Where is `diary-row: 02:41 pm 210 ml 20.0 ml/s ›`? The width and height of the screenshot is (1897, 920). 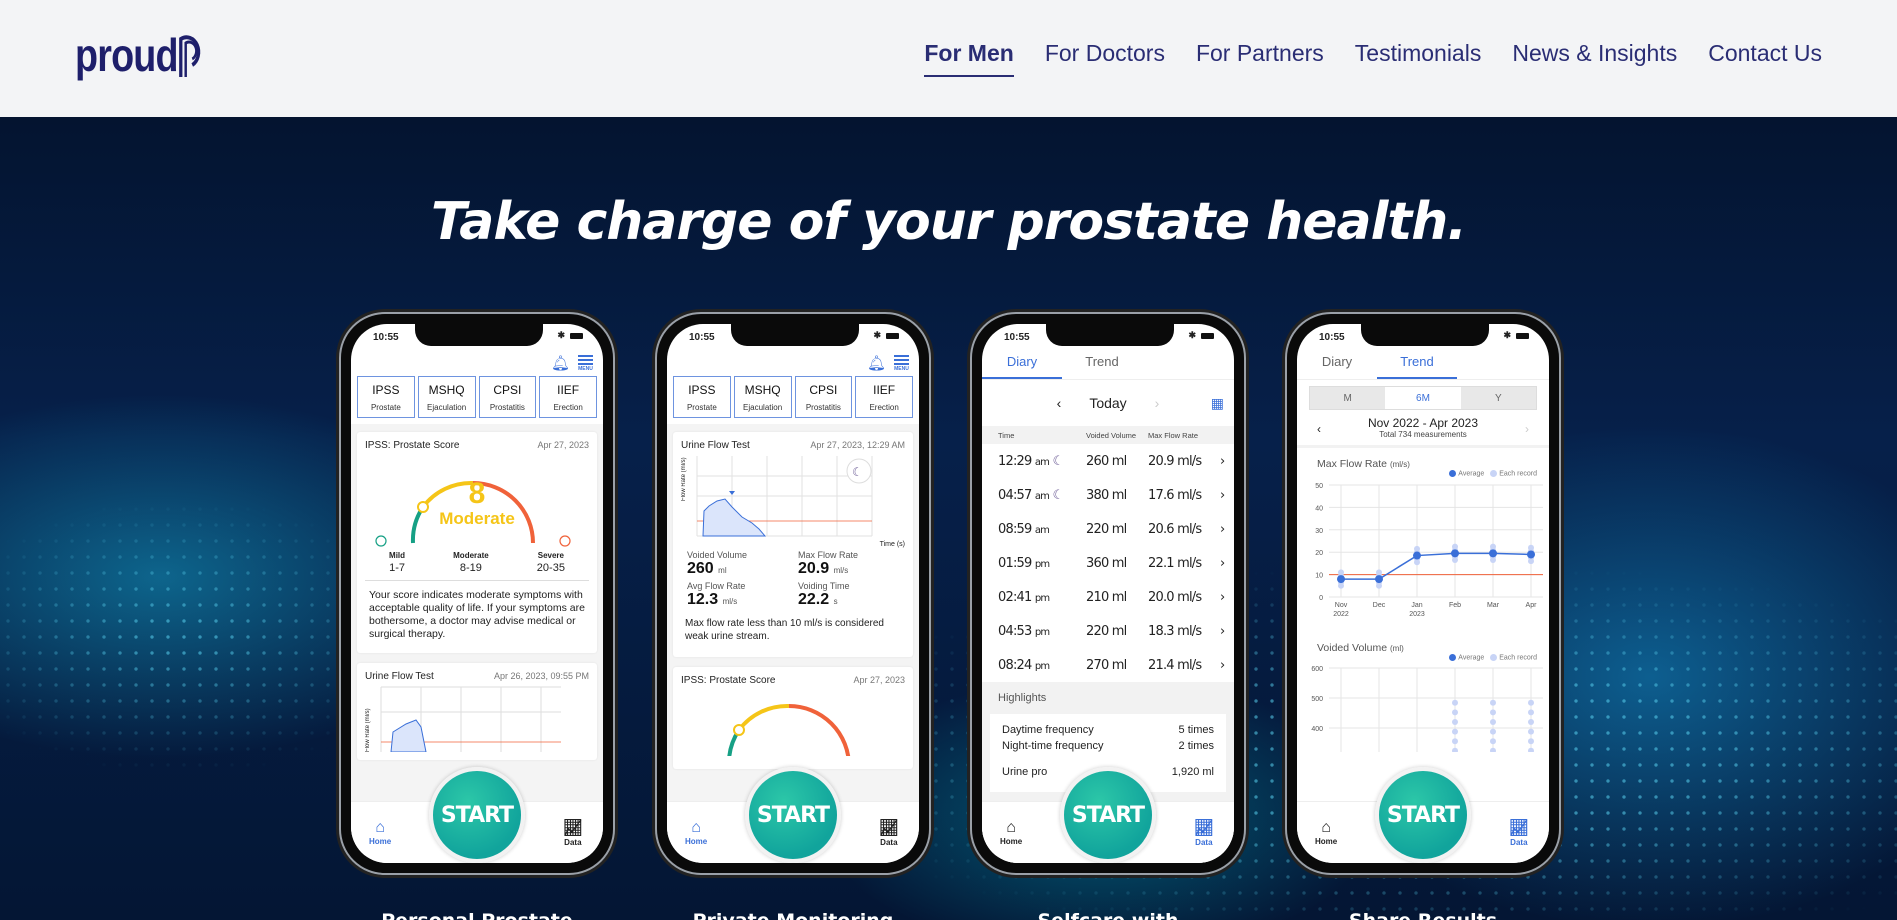 diary-row: 02:41 pm 210 ml 20.0 ml/s › is located at coordinates (1108, 597).